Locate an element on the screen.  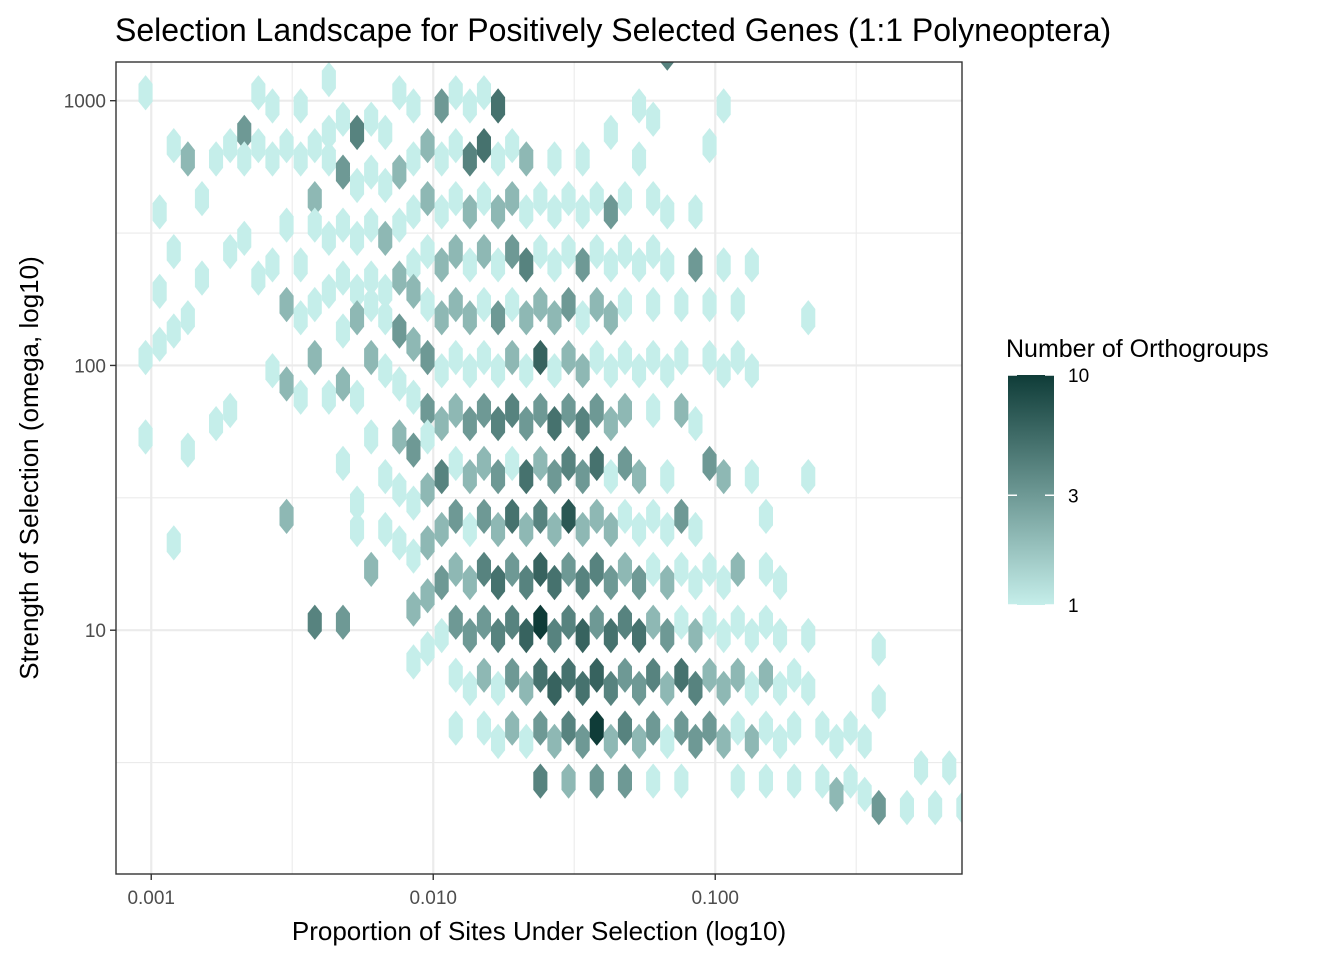
x-tick-label: 0.100 is located at coordinates (715, 898).